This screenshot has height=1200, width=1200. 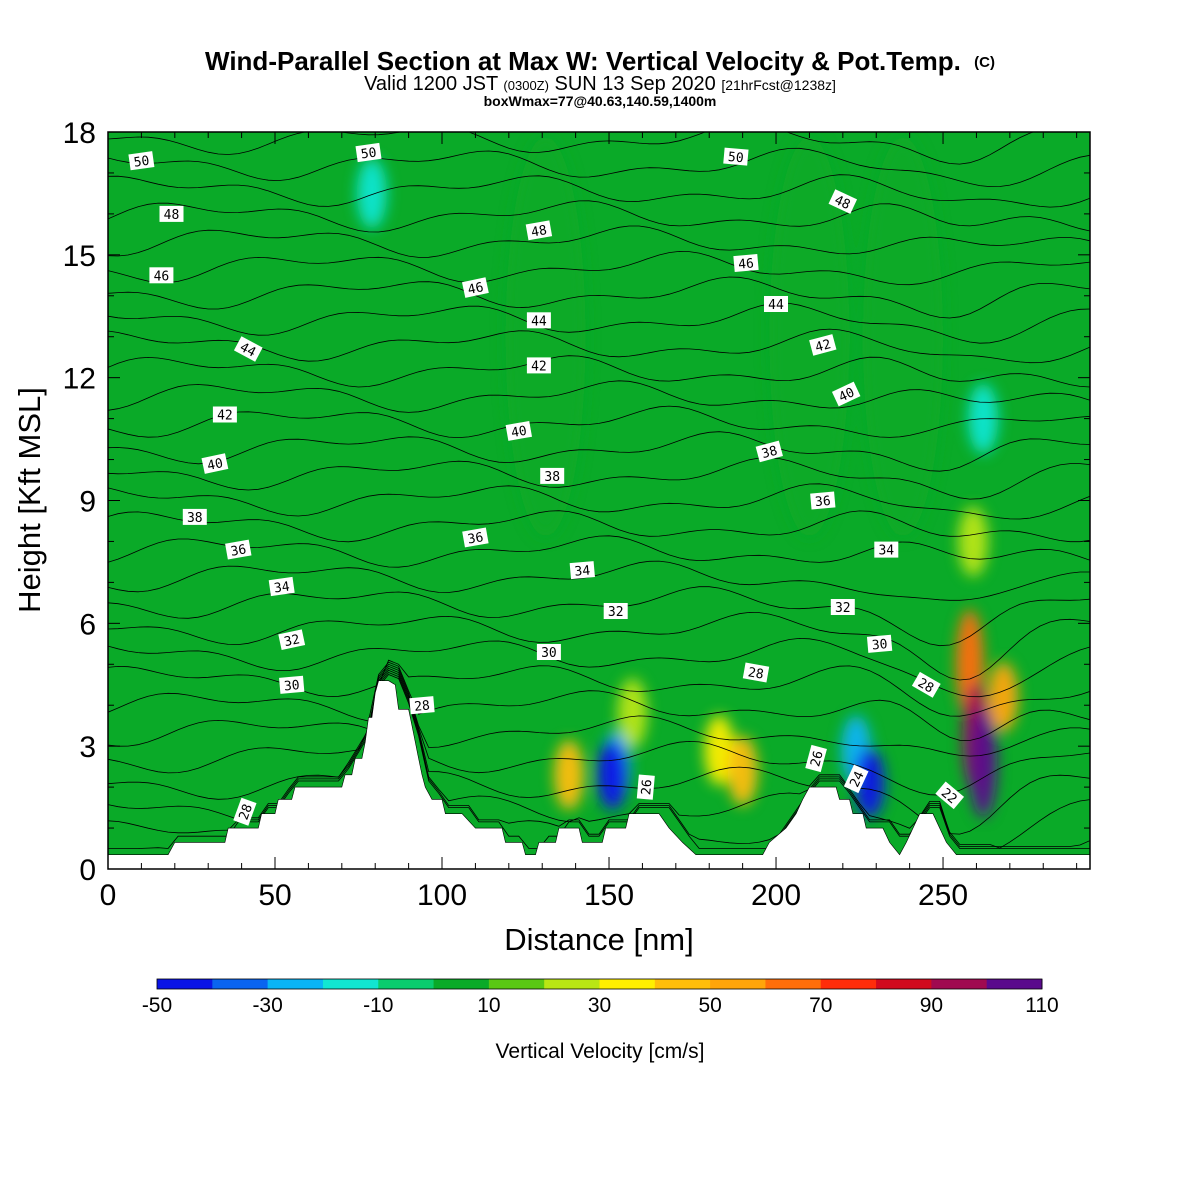 I want to click on colorbar-frame, so click(x=599, y=984).